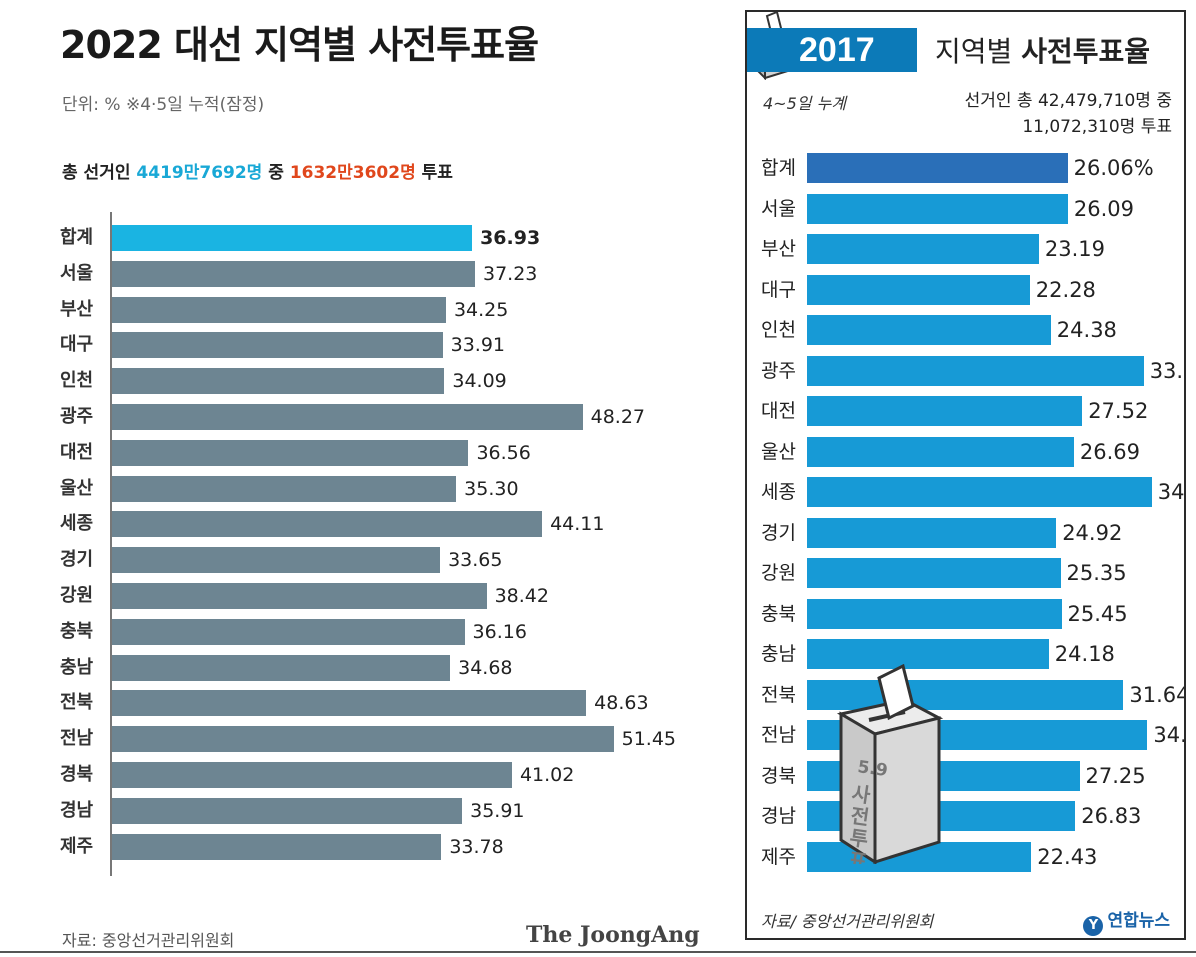  Describe the element at coordinates (77, 739) in the screenshot. I see `category-label-2022: 전남` at that location.